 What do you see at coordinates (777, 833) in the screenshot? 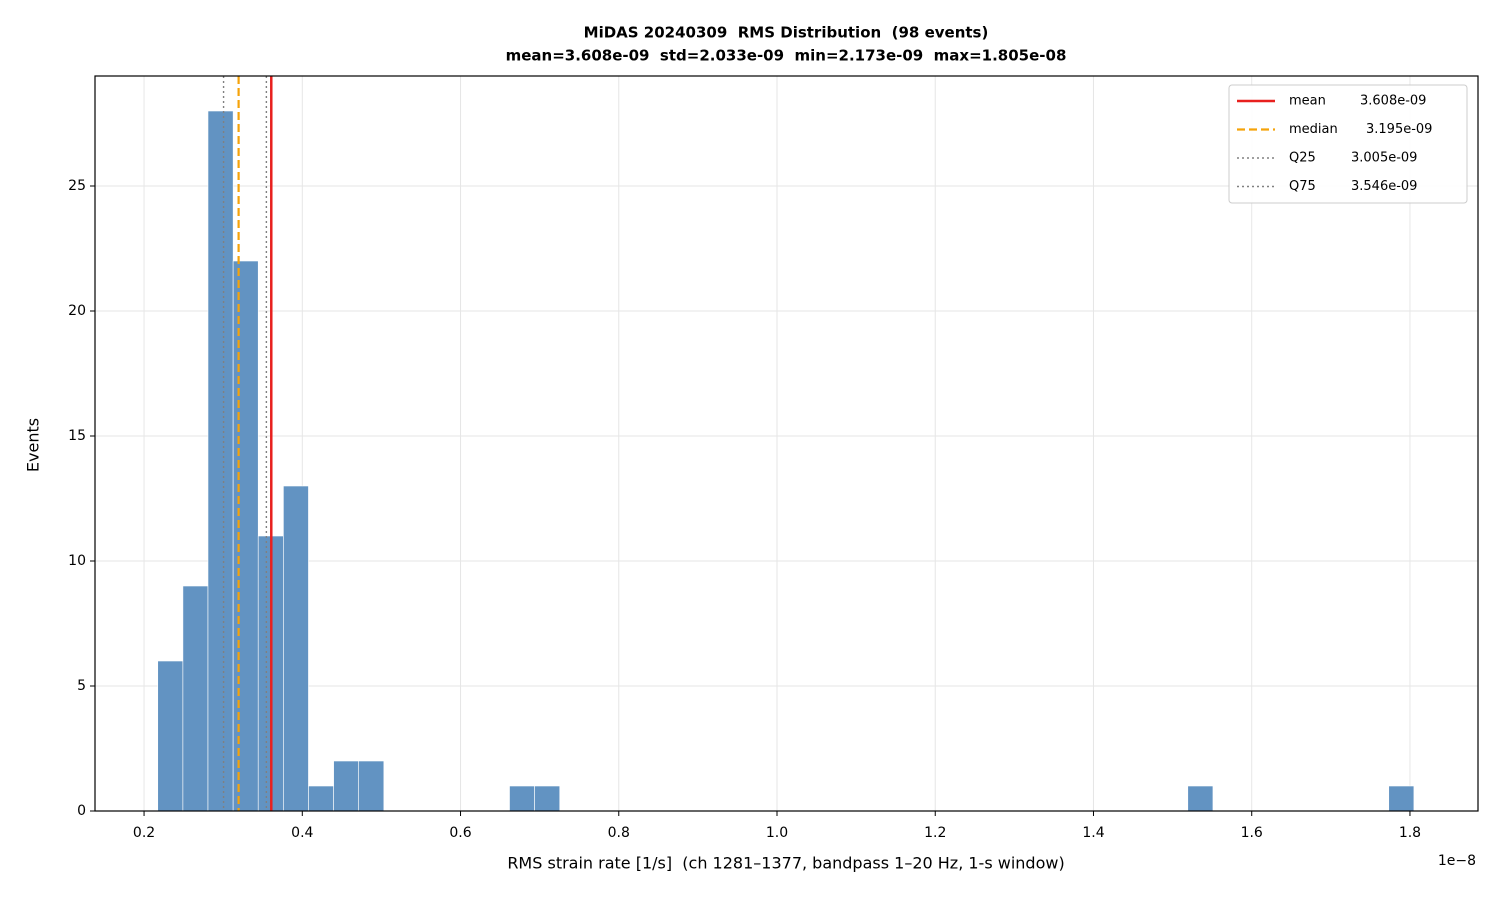
I see `x-tick-label: 1.0` at bounding box center [777, 833].